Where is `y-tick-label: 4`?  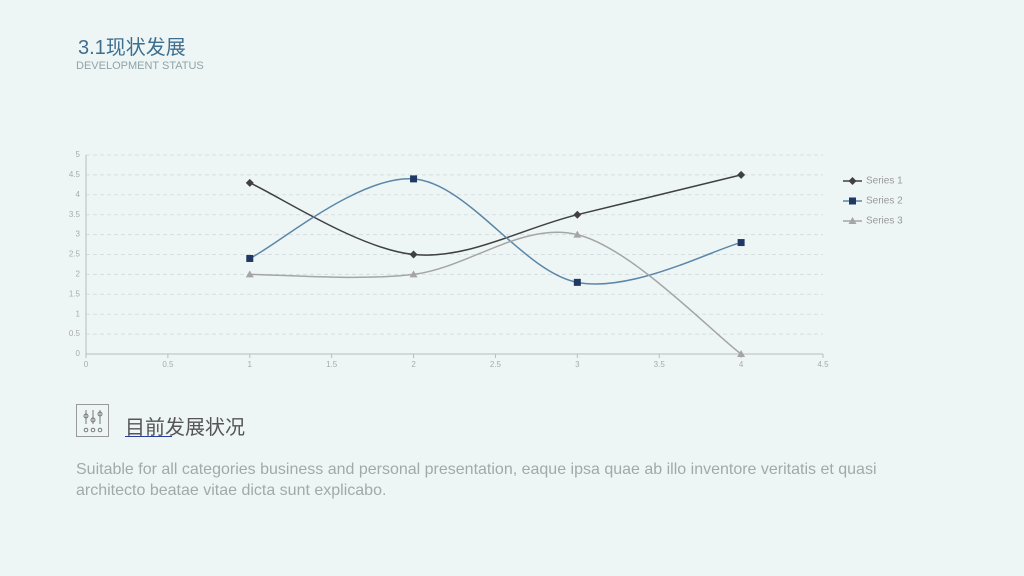 y-tick-label: 4 is located at coordinates (78, 194).